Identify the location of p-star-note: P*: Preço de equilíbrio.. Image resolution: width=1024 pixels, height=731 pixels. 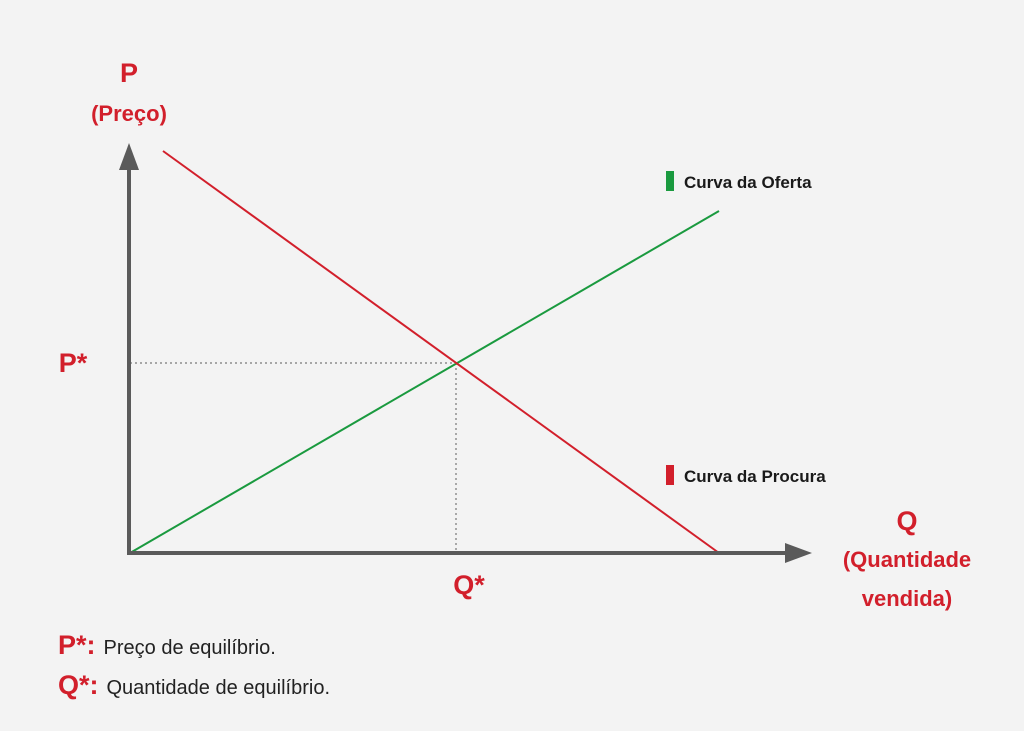
(167, 645).